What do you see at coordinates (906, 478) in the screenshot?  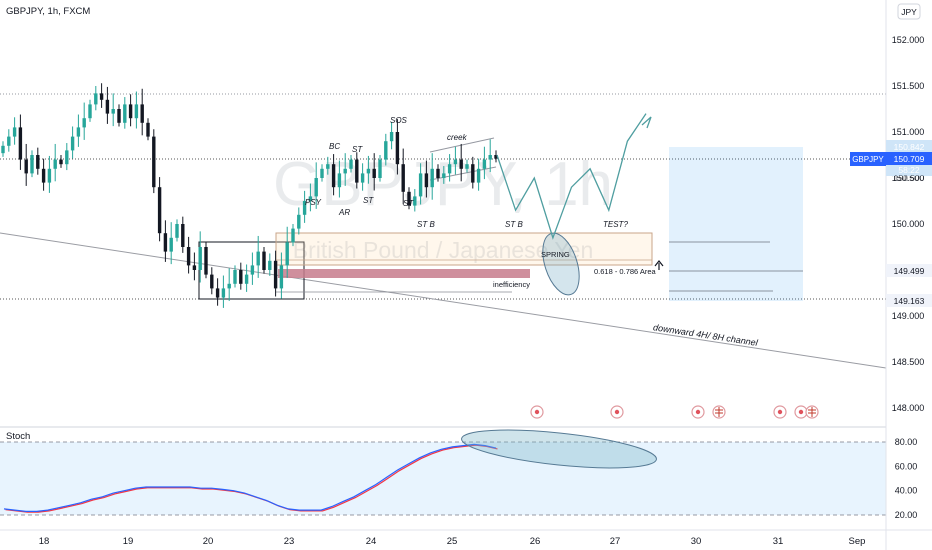 I see `stoch-axis: 80.00 60.00 40.00 20.00` at bounding box center [906, 478].